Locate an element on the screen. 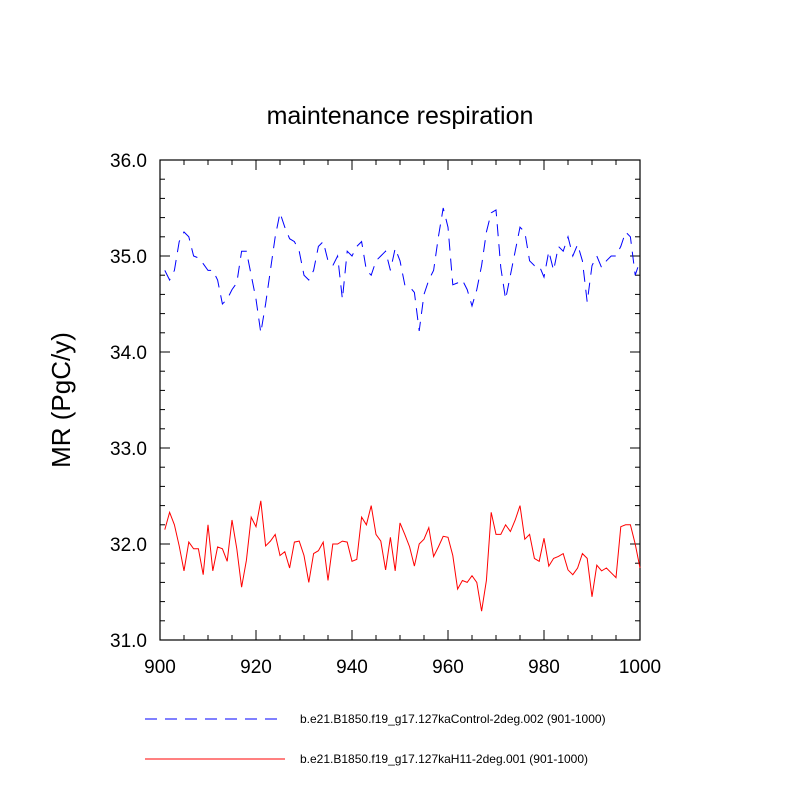  x-tick-label: 920 is located at coordinates (256, 667).